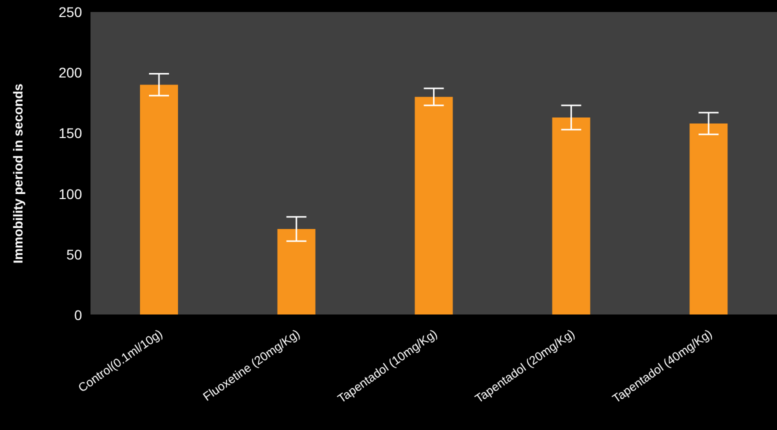 Image resolution: width=777 pixels, height=430 pixels. What do you see at coordinates (74, 254) in the screenshot?
I see `y-tick-label: 50` at bounding box center [74, 254].